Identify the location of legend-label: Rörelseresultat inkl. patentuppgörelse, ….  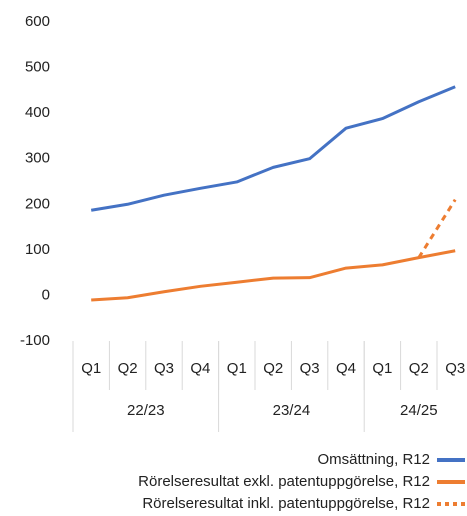
(286, 503).